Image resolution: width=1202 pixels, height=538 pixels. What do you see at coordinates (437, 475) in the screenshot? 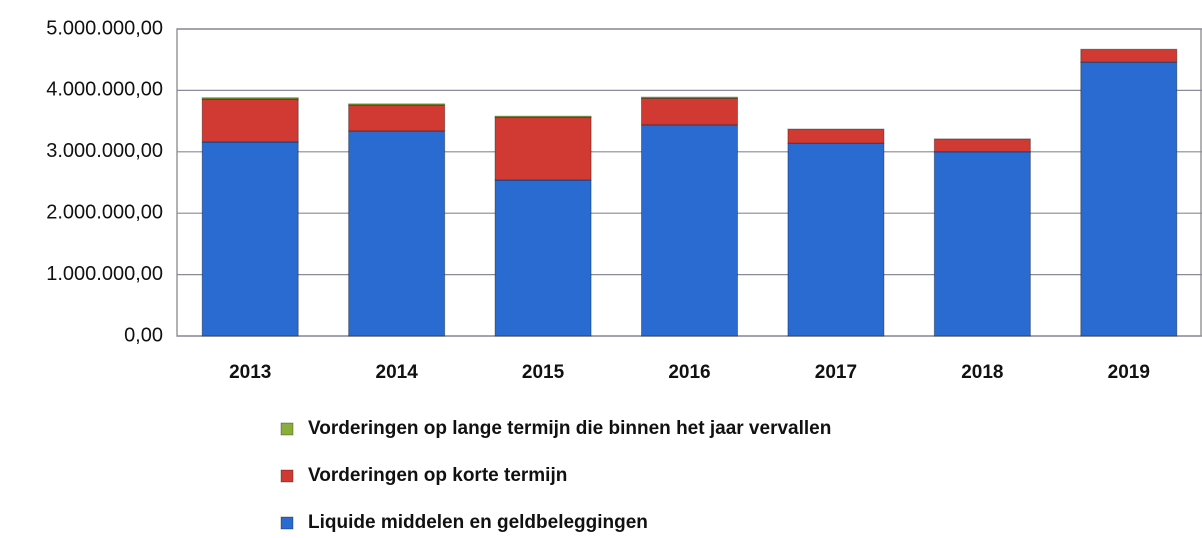
I see `legend-label: Vorderingen op korte termijn` at bounding box center [437, 475].